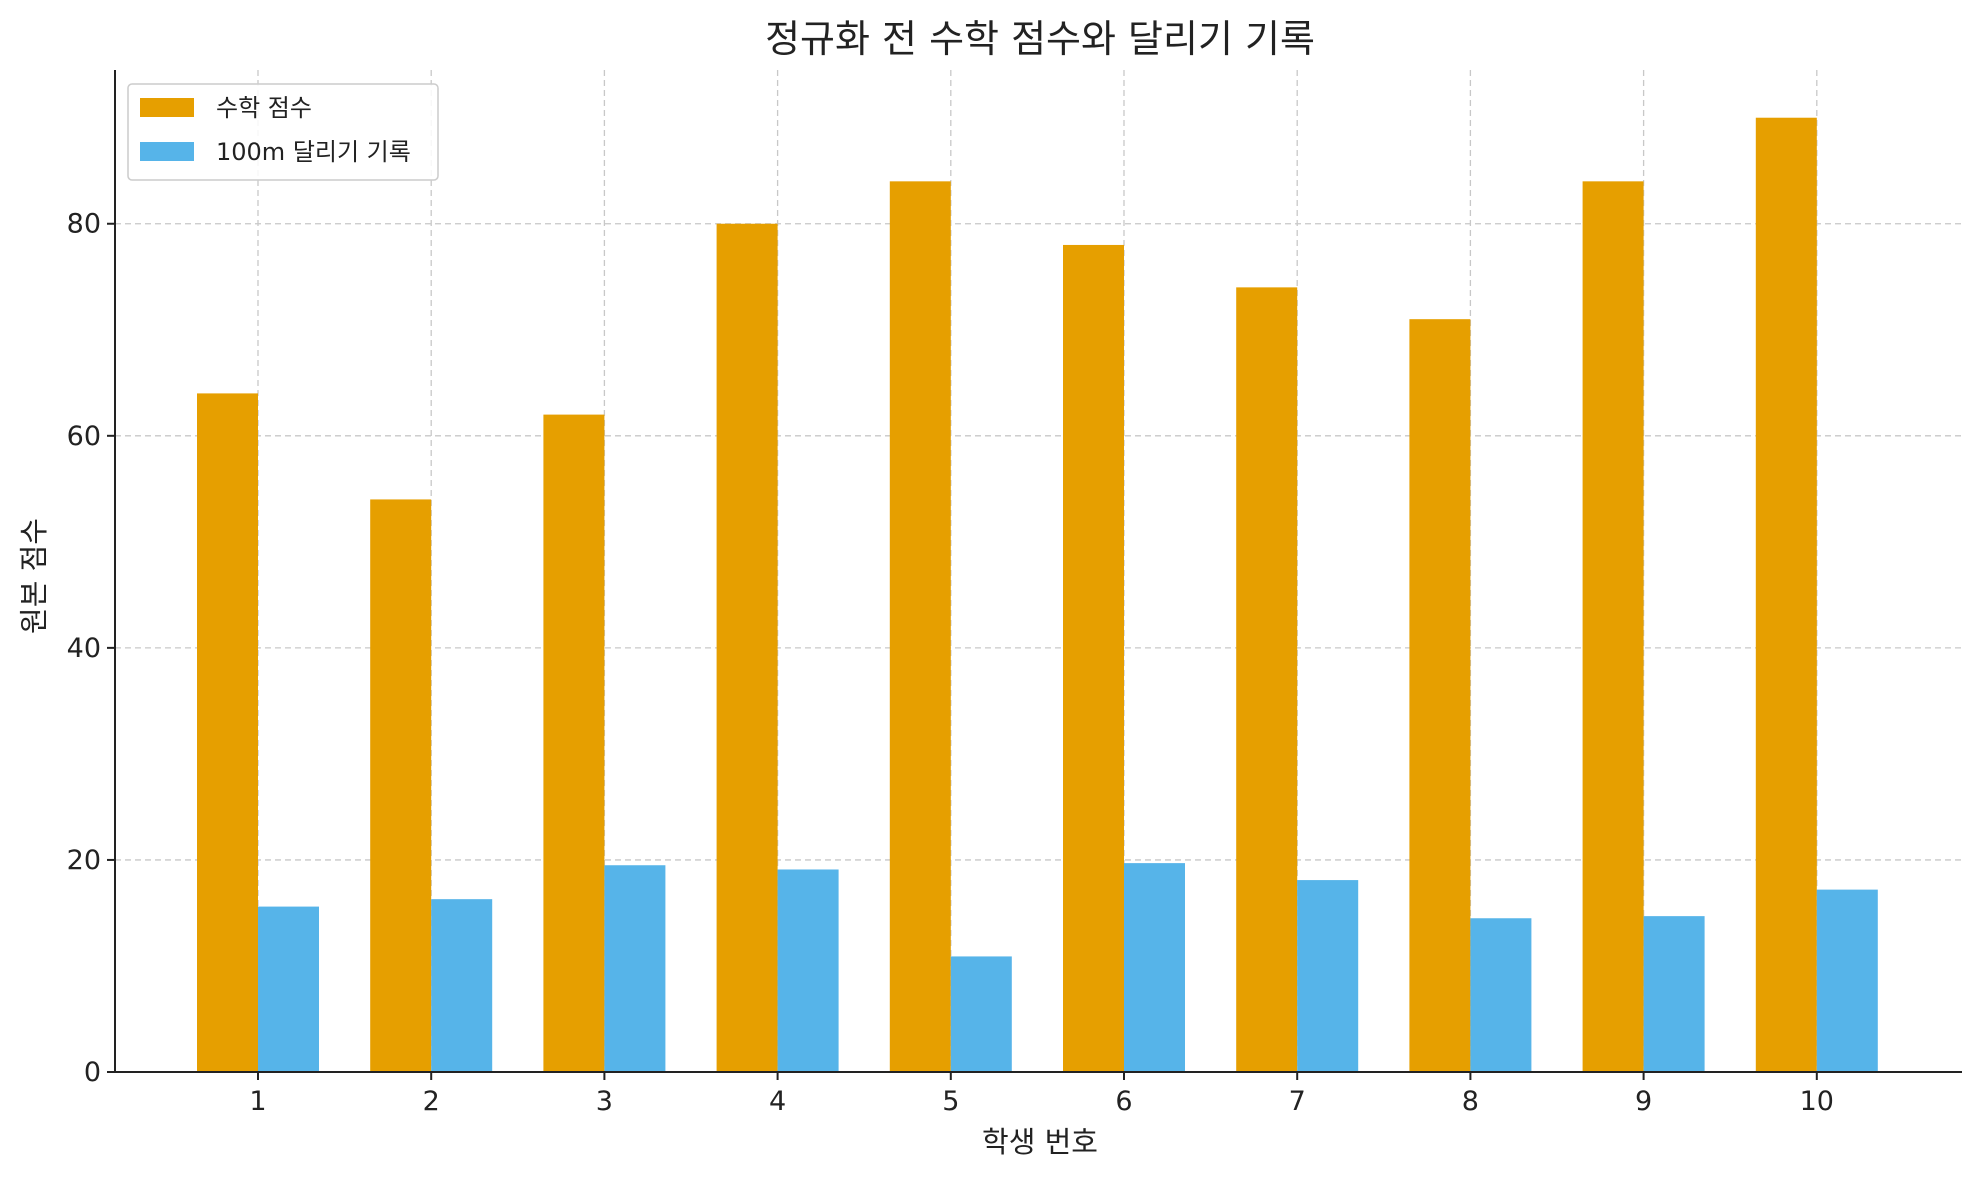  Describe the element at coordinates (34, 576) in the screenshot. I see `y-axis-label: 원본 점수` at that location.